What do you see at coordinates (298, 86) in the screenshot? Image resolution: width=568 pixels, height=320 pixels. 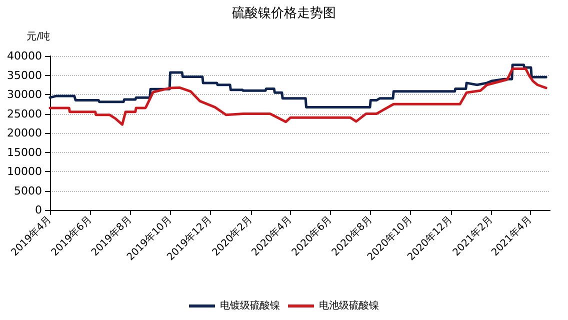 I see `line-series` at bounding box center [298, 86].